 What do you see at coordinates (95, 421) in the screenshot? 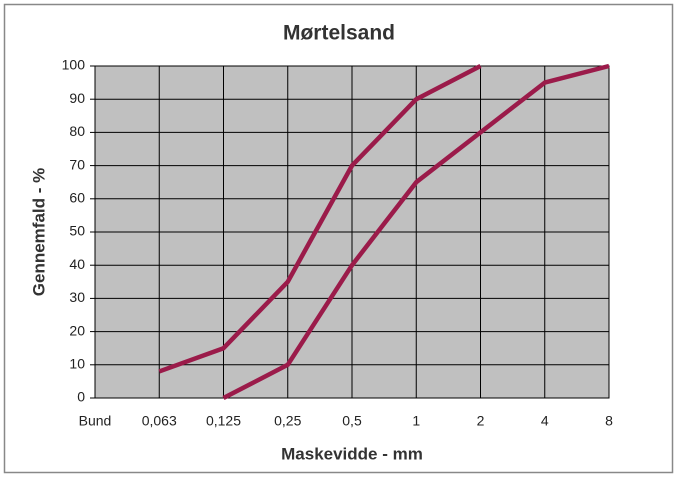
I see `x-tick-label: Bund` at bounding box center [95, 421].